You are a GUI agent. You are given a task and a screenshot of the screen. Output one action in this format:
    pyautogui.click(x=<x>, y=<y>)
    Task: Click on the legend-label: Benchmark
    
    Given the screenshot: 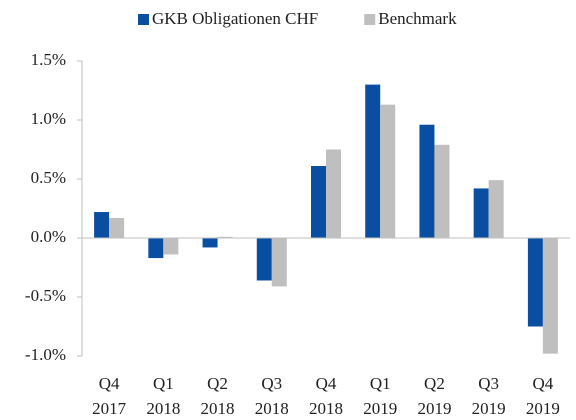 What is the action you would take?
    pyautogui.click(x=417, y=18)
    